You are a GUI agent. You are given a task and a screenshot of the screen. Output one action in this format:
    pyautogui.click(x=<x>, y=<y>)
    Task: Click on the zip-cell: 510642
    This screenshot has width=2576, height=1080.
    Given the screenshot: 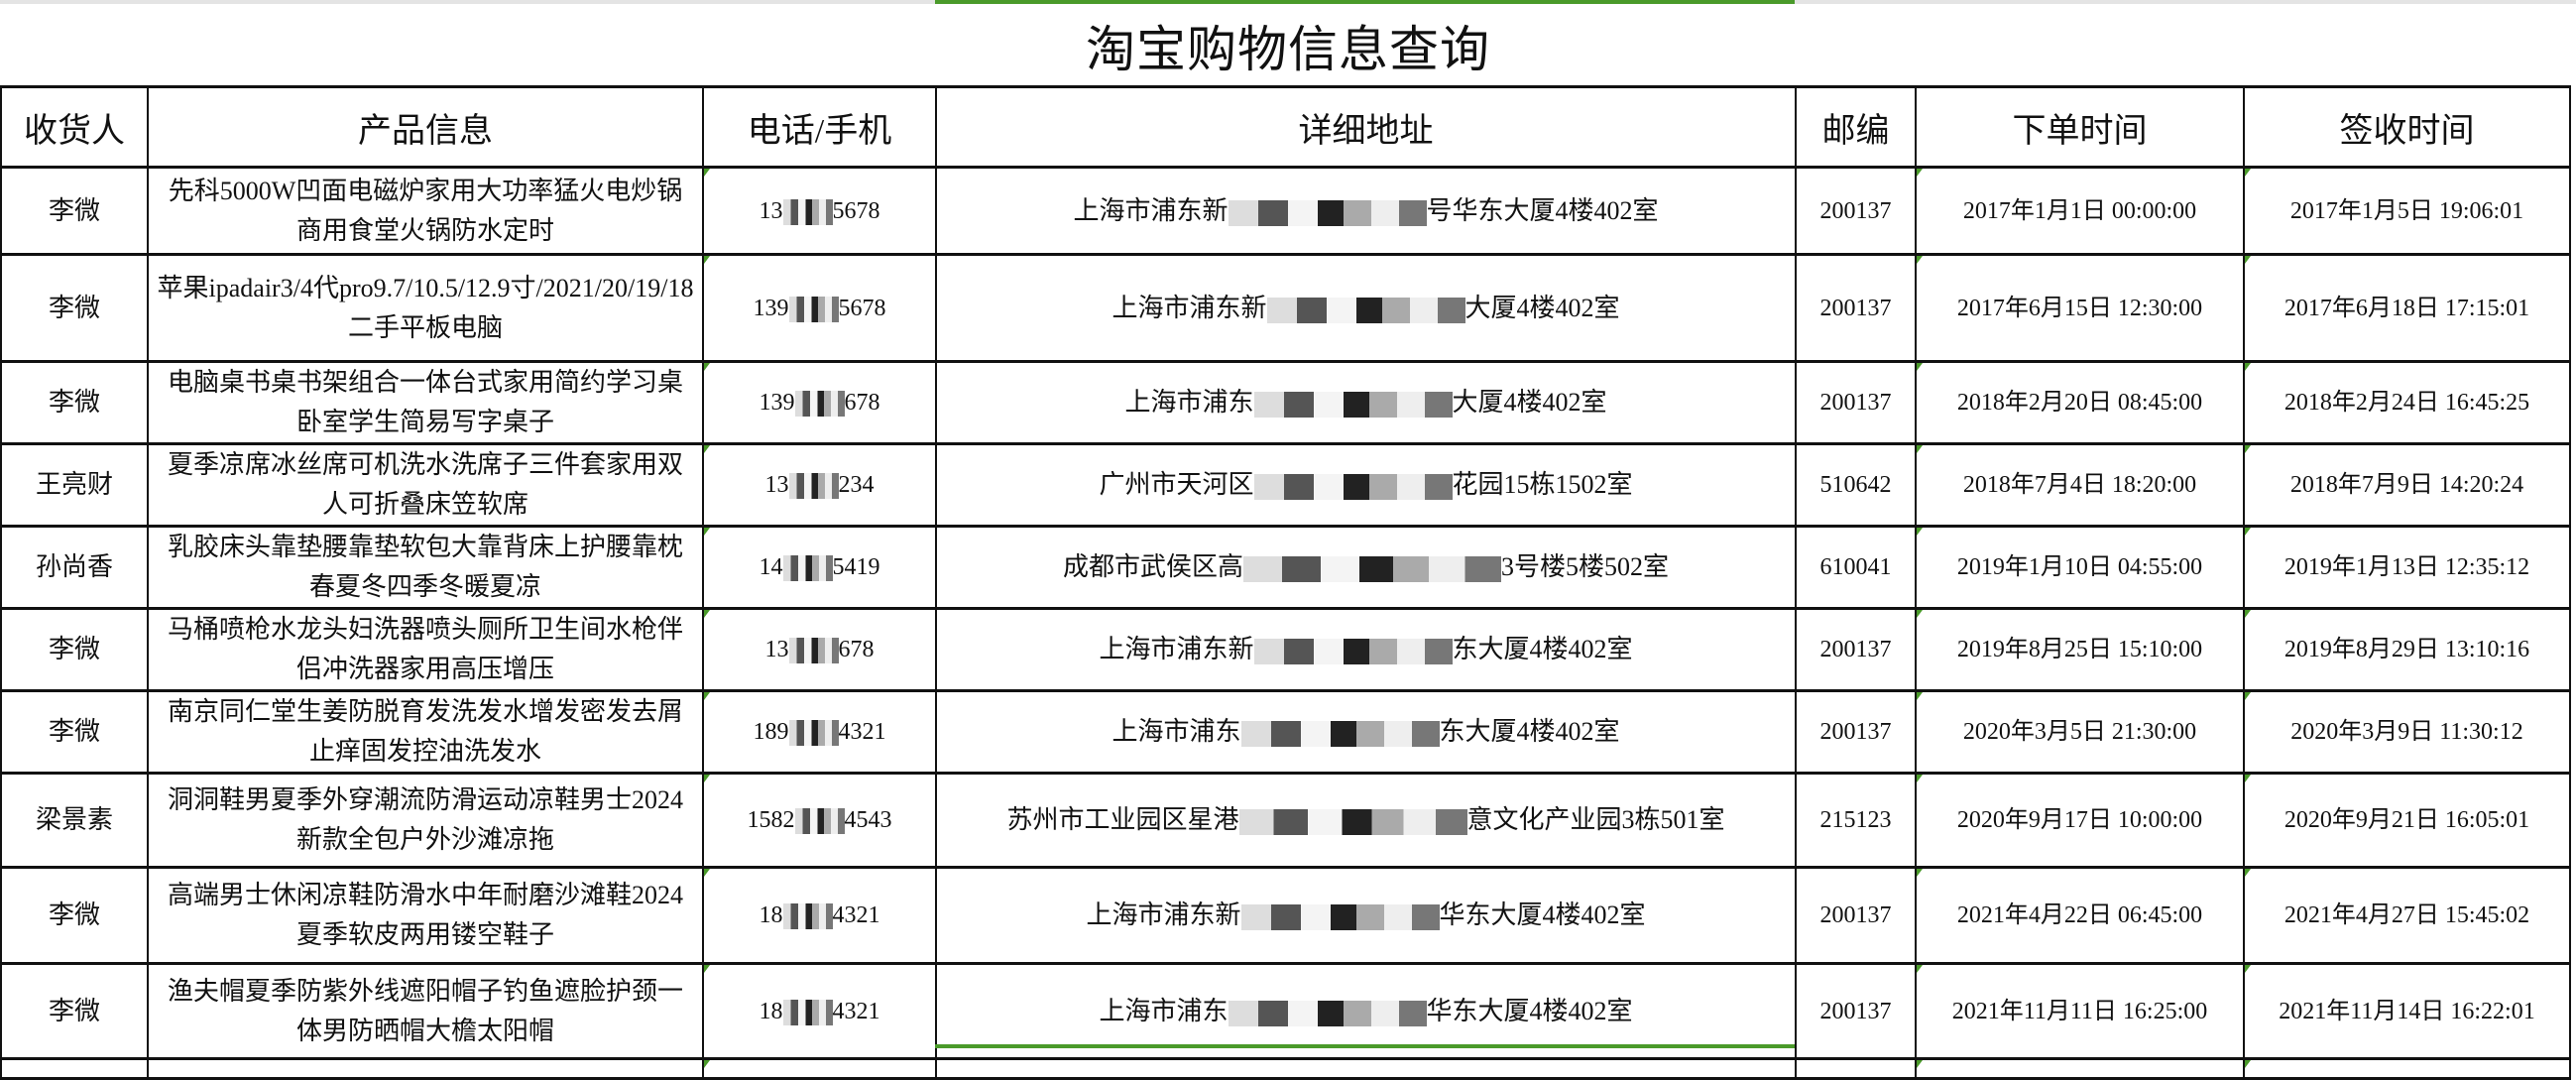 What is the action you would take?
    pyautogui.click(x=1856, y=485)
    